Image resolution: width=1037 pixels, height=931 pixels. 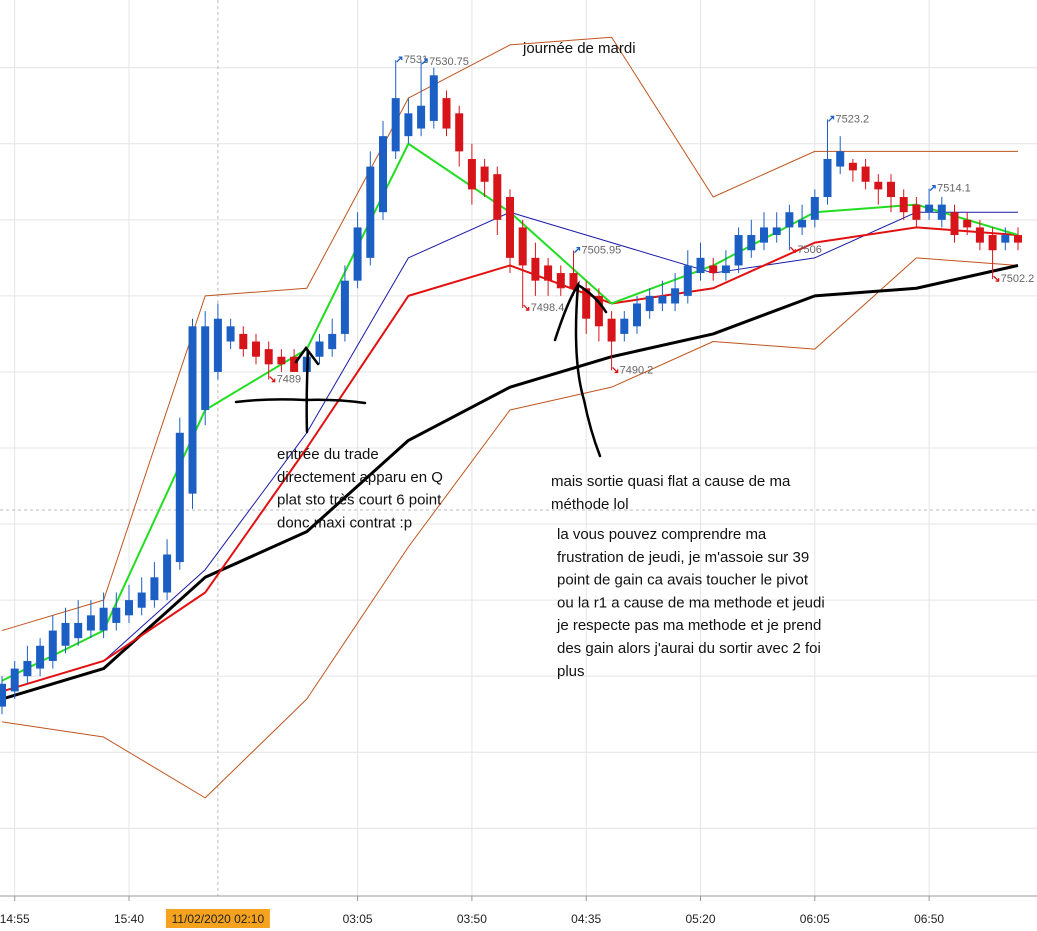 What do you see at coordinates (590, 504) in the screenshot?
I see `note-line: méthode lol` at bounding box center [590, 504].